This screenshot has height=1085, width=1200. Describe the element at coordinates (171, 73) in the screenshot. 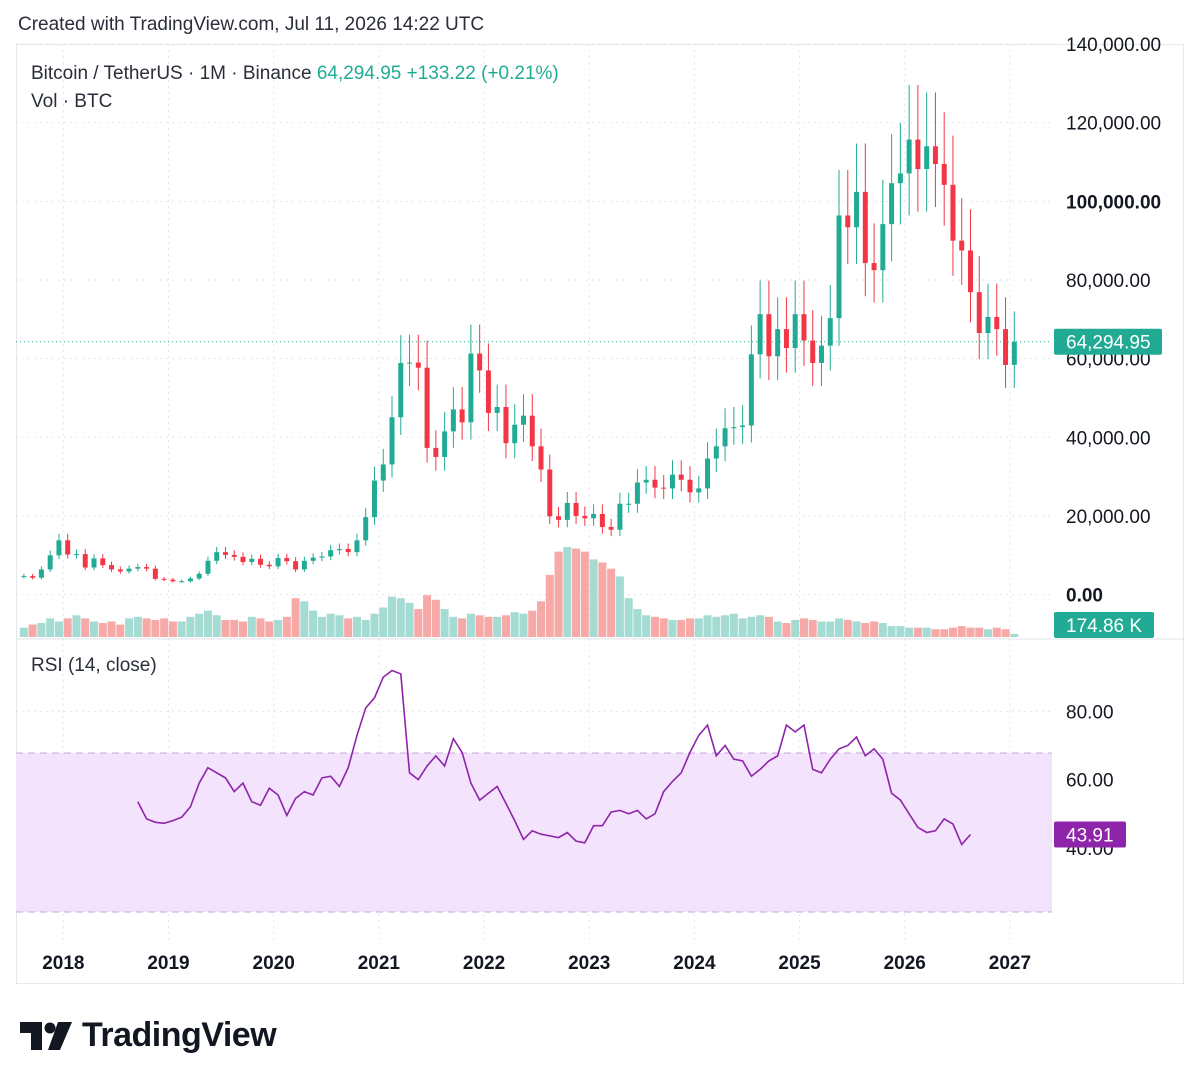

I see `symbol-title: Bitcoin / TetherUS · 1M · Binance` at that location.